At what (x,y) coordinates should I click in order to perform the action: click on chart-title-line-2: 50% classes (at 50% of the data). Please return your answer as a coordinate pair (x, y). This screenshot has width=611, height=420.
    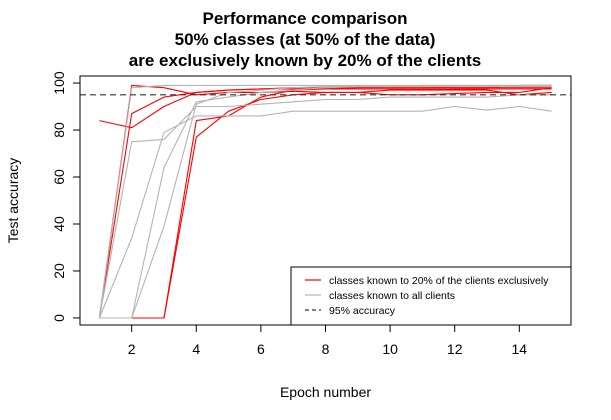
    Looking at the image, I should click on (305, 39).